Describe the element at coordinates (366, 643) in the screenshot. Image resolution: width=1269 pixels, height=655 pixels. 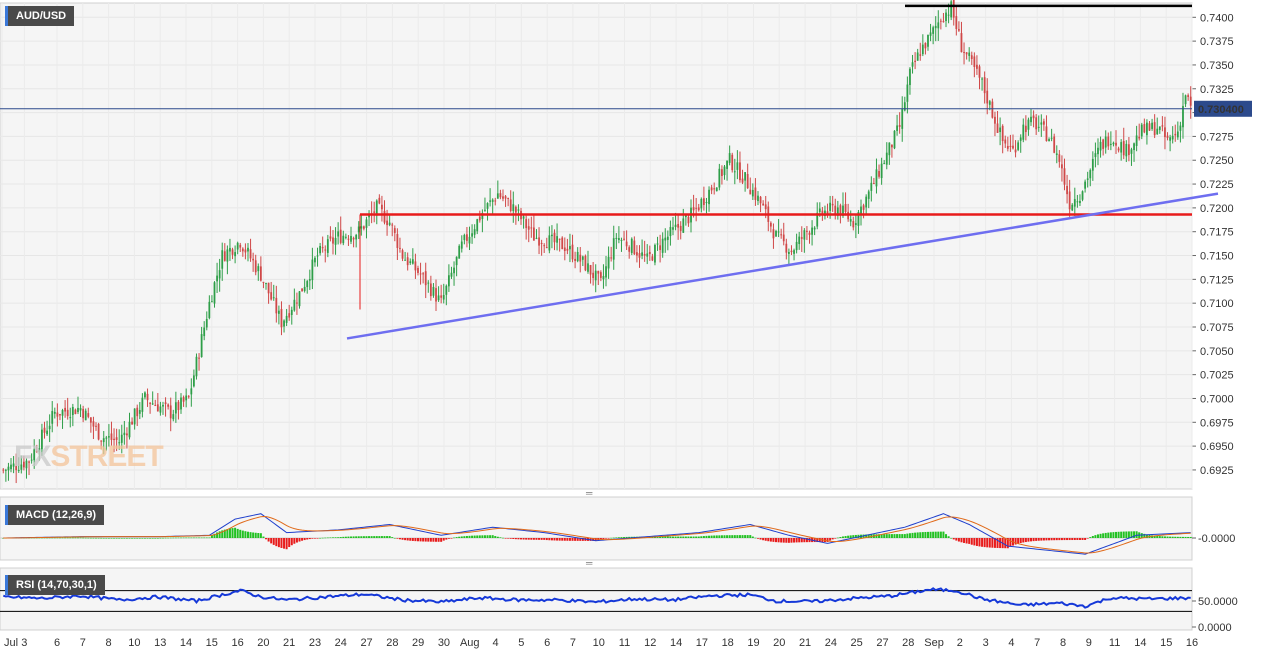
I see `date-tick-label: 27` at that location.